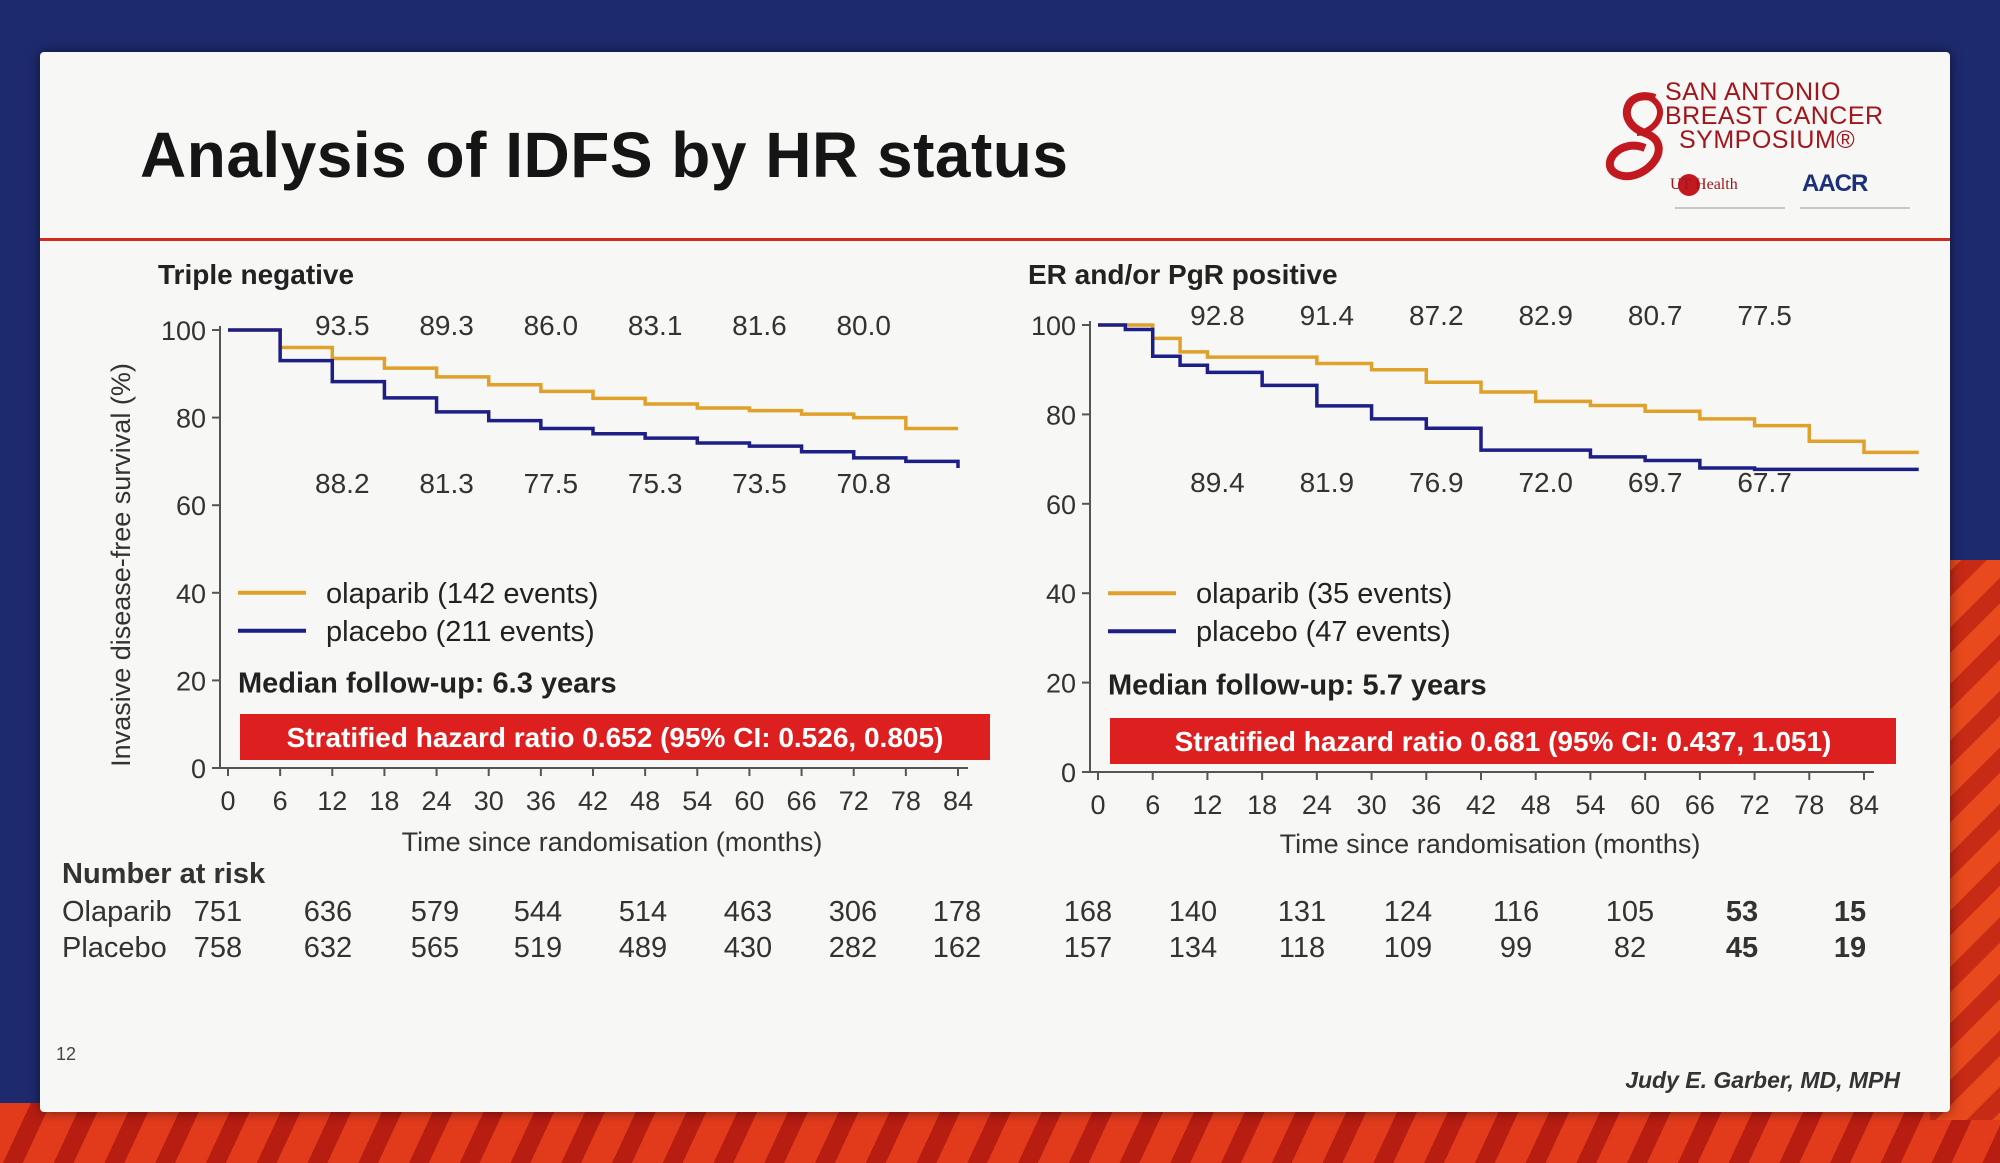 This screenshot has width=2000, height=1163. Describe the element at coordinates (1323, 632) in the screenshot. I see `er-legend-placebo-label: placebo (47 events)` at that location.